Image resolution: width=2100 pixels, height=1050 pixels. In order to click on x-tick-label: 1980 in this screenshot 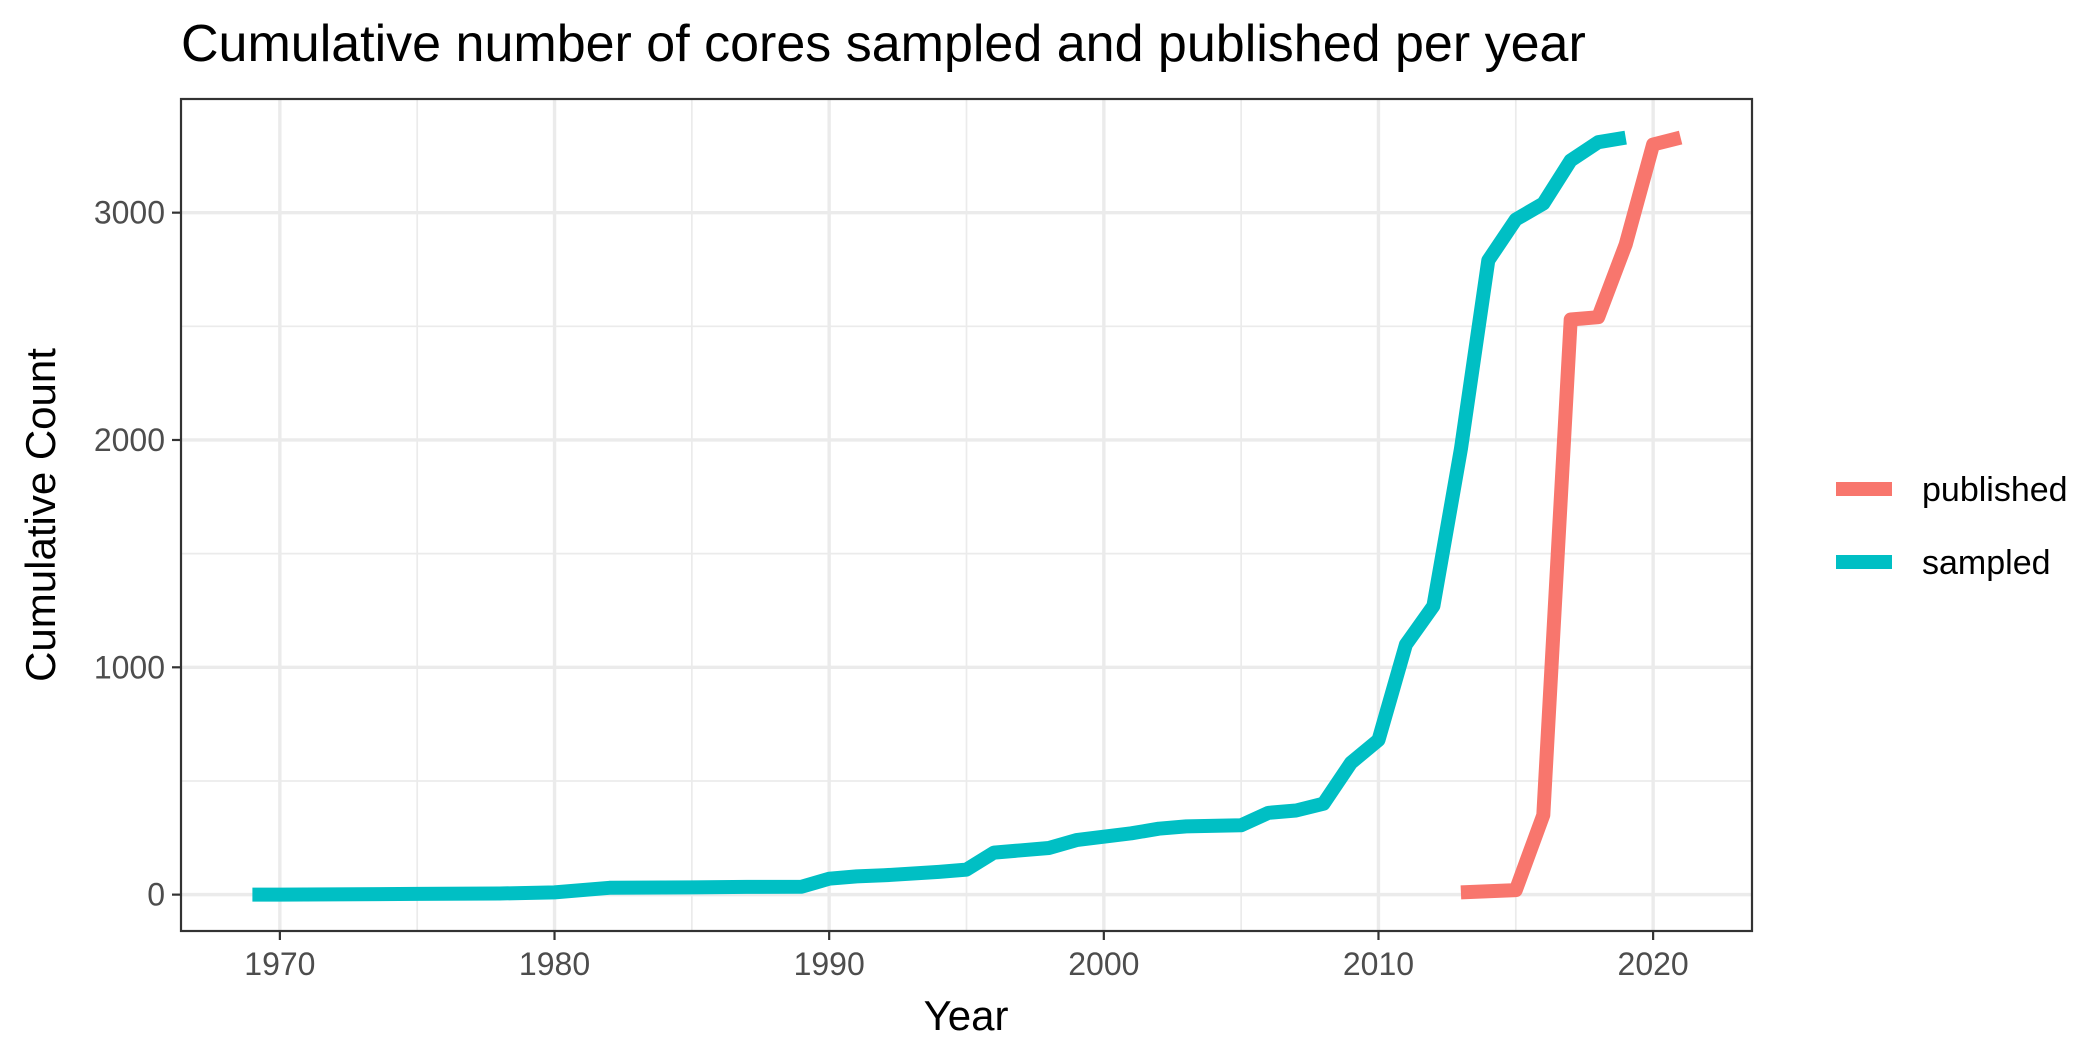, I will do `click(554, 964)`.